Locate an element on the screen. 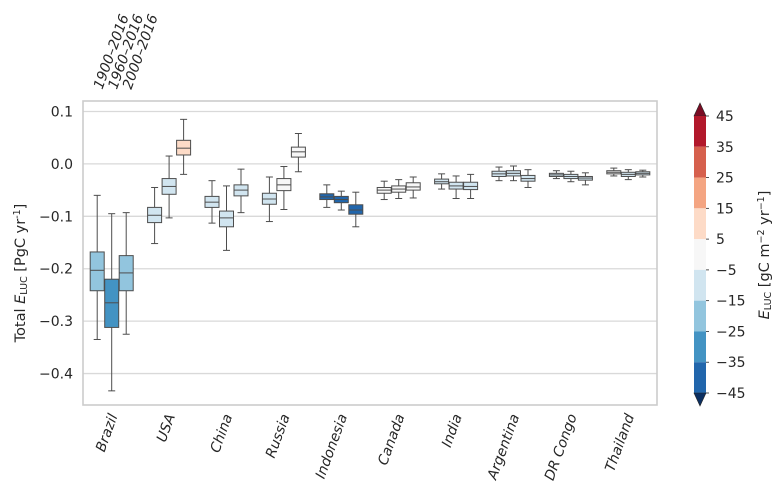 The image size is (774, 484). colorbar-label-unit-b: yr is located at coordinates (765, 219).